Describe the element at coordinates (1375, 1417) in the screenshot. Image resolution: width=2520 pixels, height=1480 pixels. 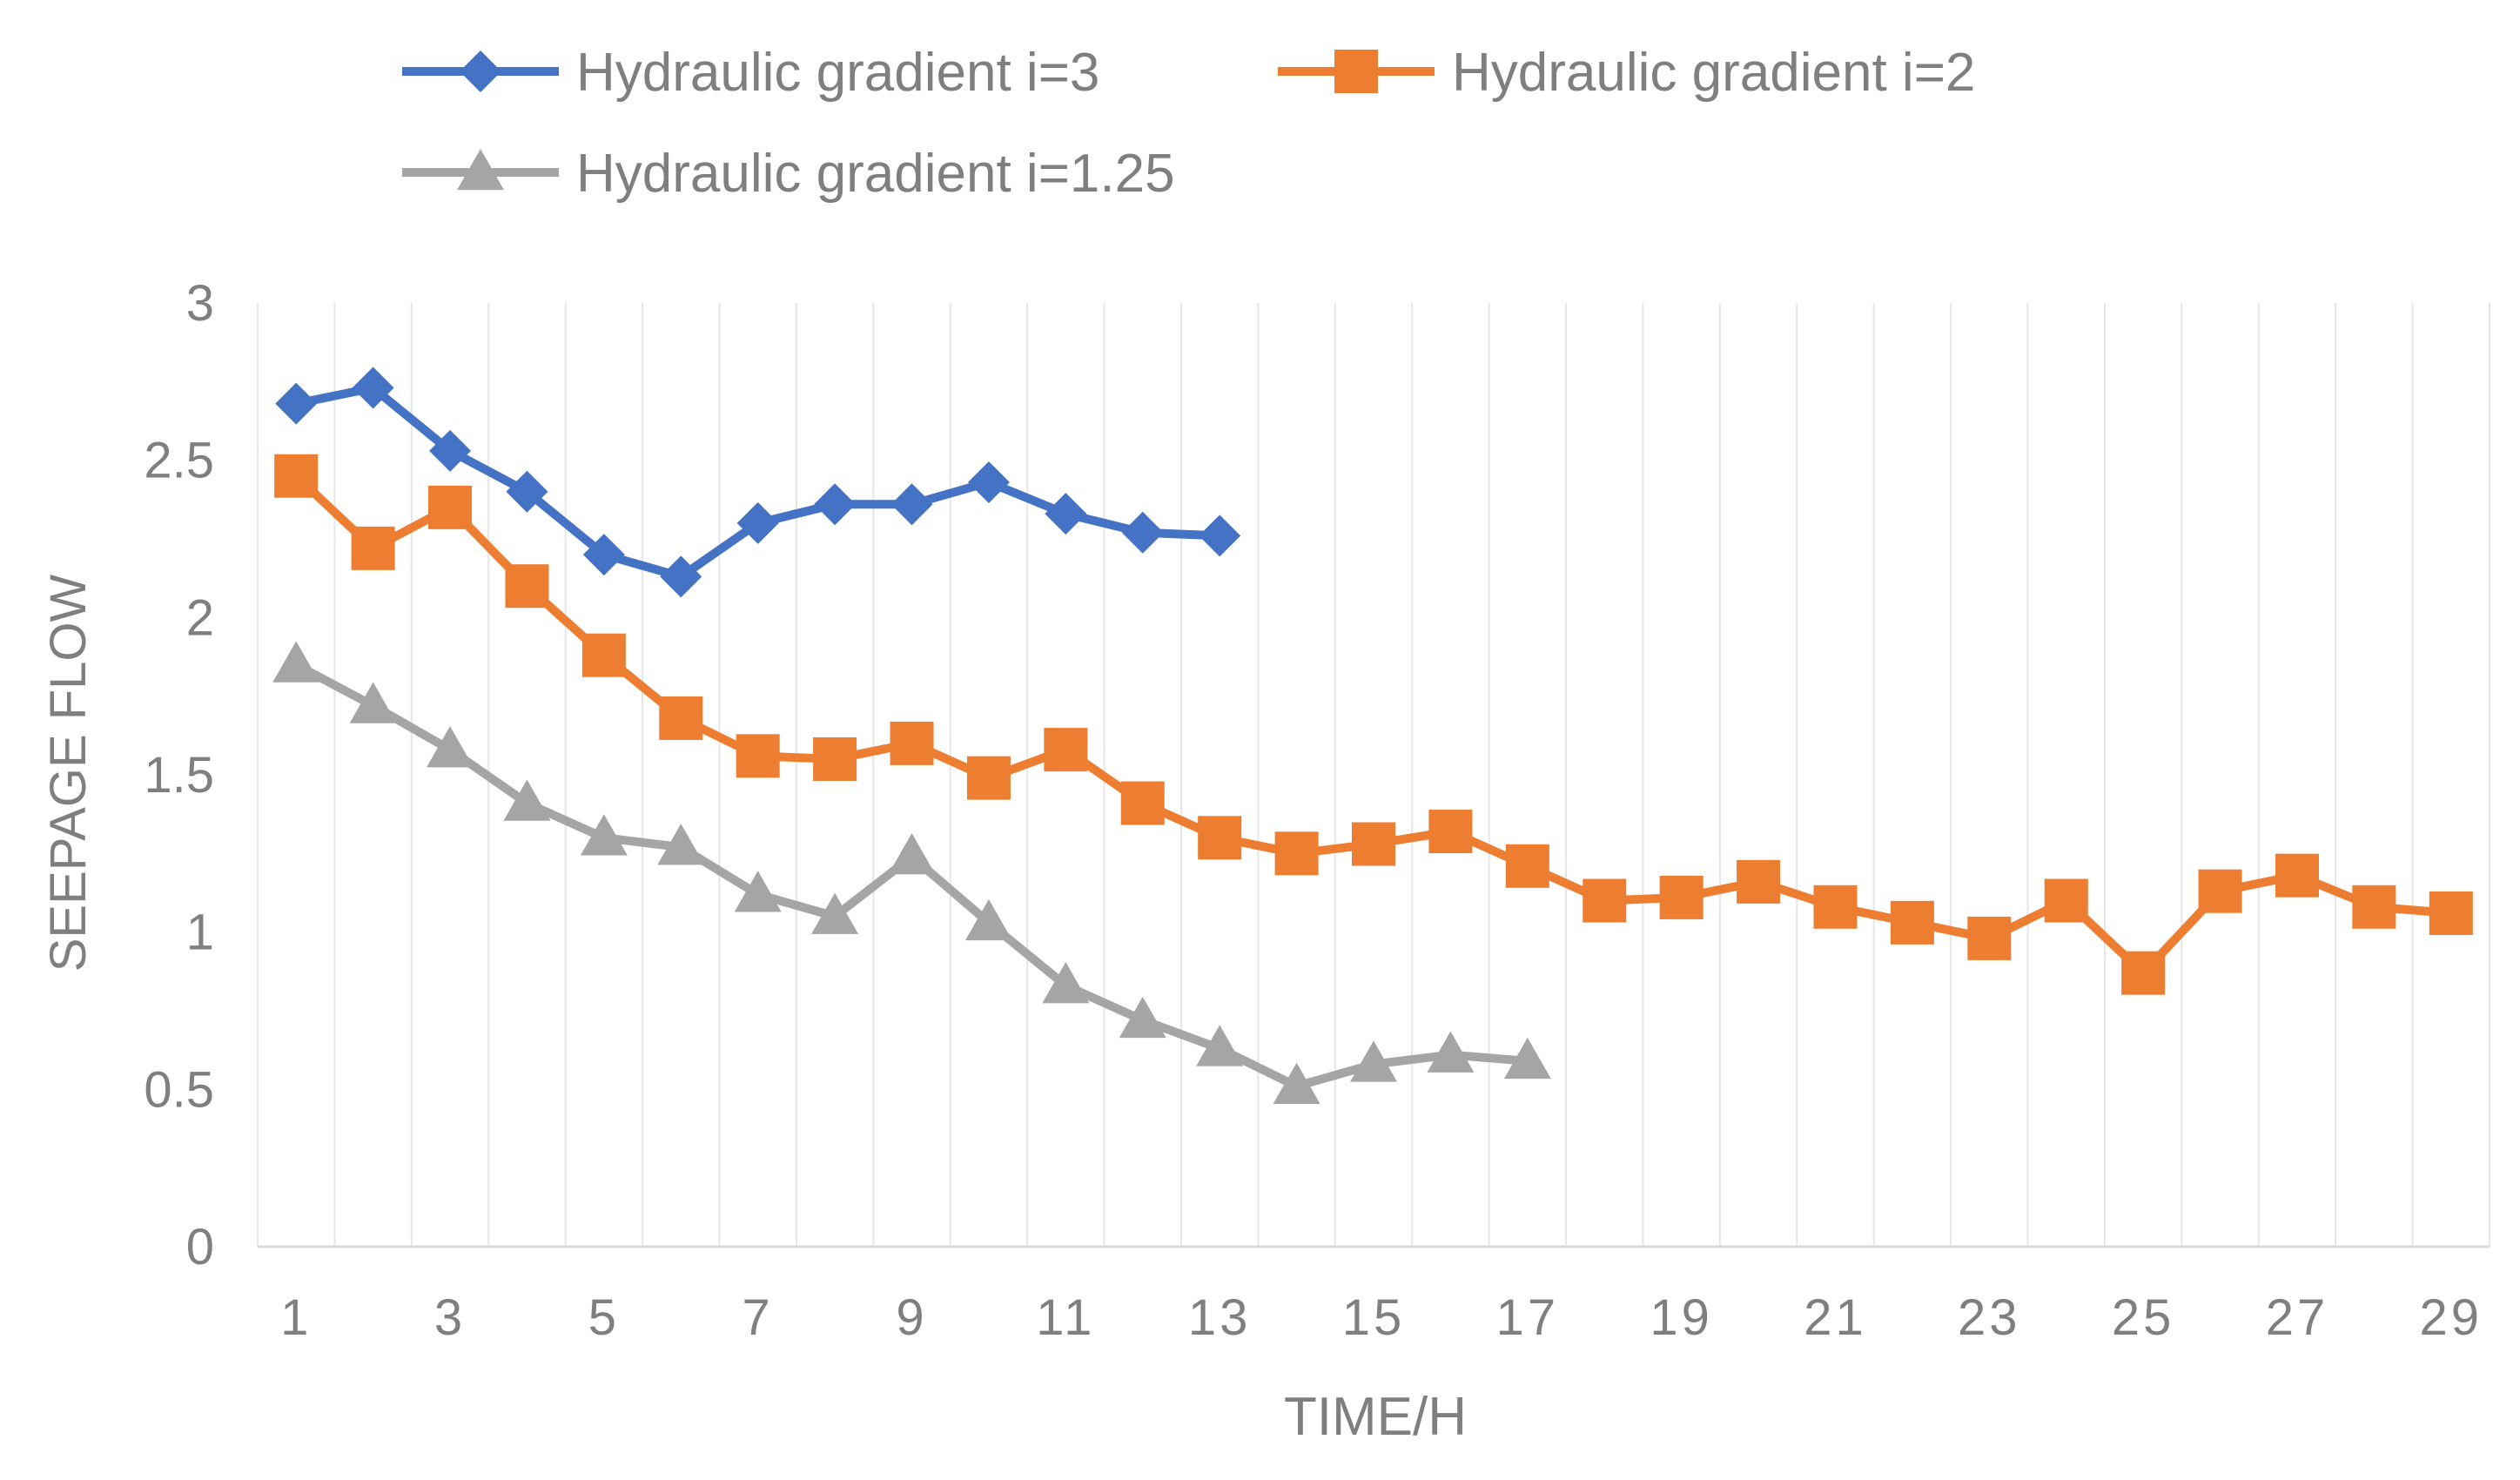
I see `x-axis-title: TIME/H` at that location.